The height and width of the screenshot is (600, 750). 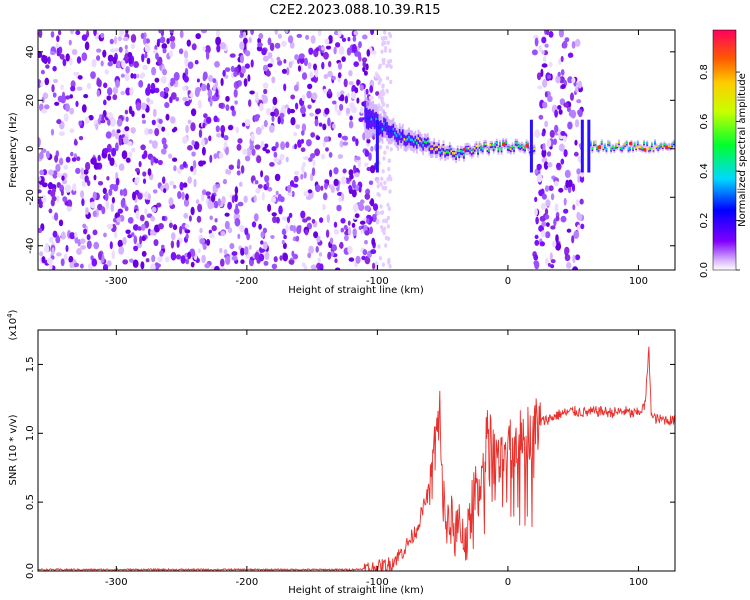 I want to click on spectrogram-y-tick-label: 40, so click(x=30, y=51).